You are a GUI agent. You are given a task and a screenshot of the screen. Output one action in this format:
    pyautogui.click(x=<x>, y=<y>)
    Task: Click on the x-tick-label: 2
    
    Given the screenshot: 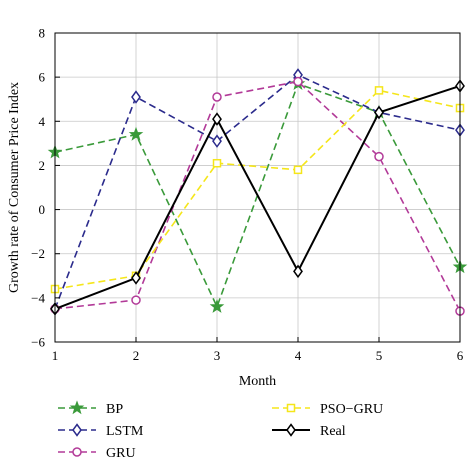 What is the action you would take?
    pyautogui.click(x=136, y=355)
    